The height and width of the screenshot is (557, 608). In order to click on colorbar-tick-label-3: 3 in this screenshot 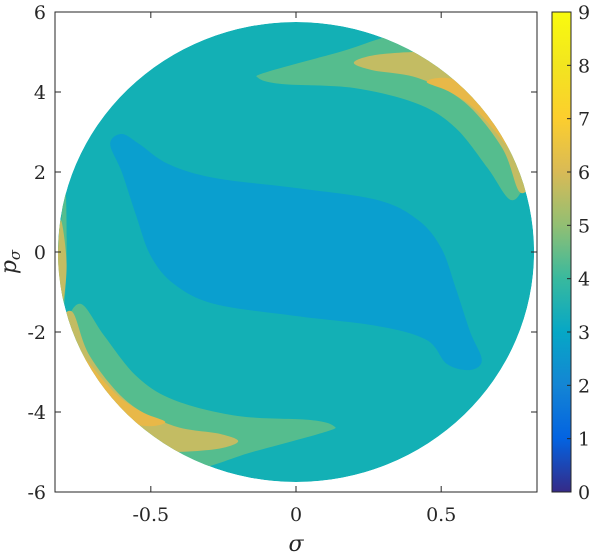, I will do `click(584, 333)`.